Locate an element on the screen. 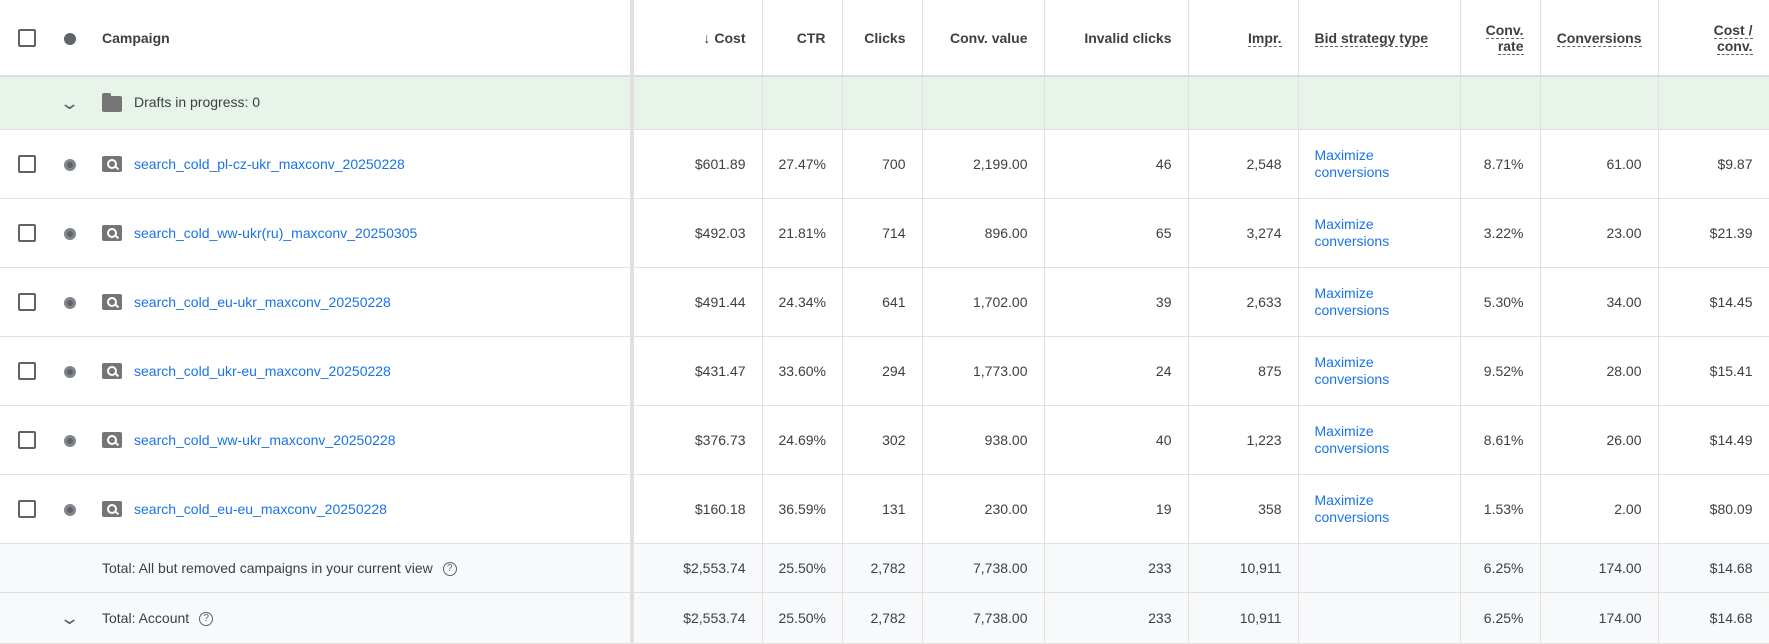 This screenshot has width=1769, height=644. conv-value-cell: 896.00 is located at coordinates (983, 233).